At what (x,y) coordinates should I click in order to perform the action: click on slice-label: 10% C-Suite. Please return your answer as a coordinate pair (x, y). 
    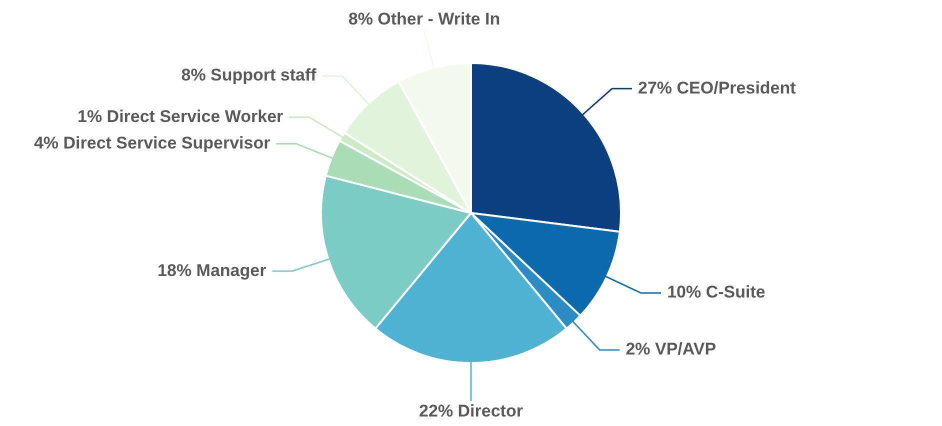
    Looking at the image, I should click on (716, 292).